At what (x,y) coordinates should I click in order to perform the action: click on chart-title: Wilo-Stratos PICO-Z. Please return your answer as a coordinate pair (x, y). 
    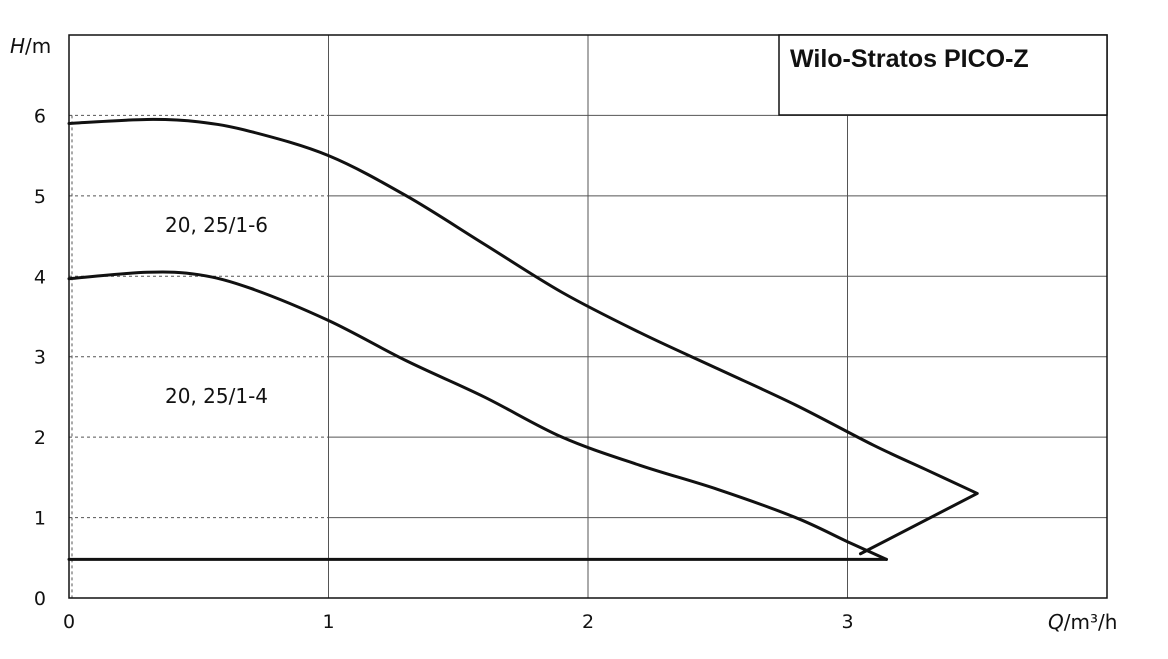
    Looking at the image, I should click on (909, 59).